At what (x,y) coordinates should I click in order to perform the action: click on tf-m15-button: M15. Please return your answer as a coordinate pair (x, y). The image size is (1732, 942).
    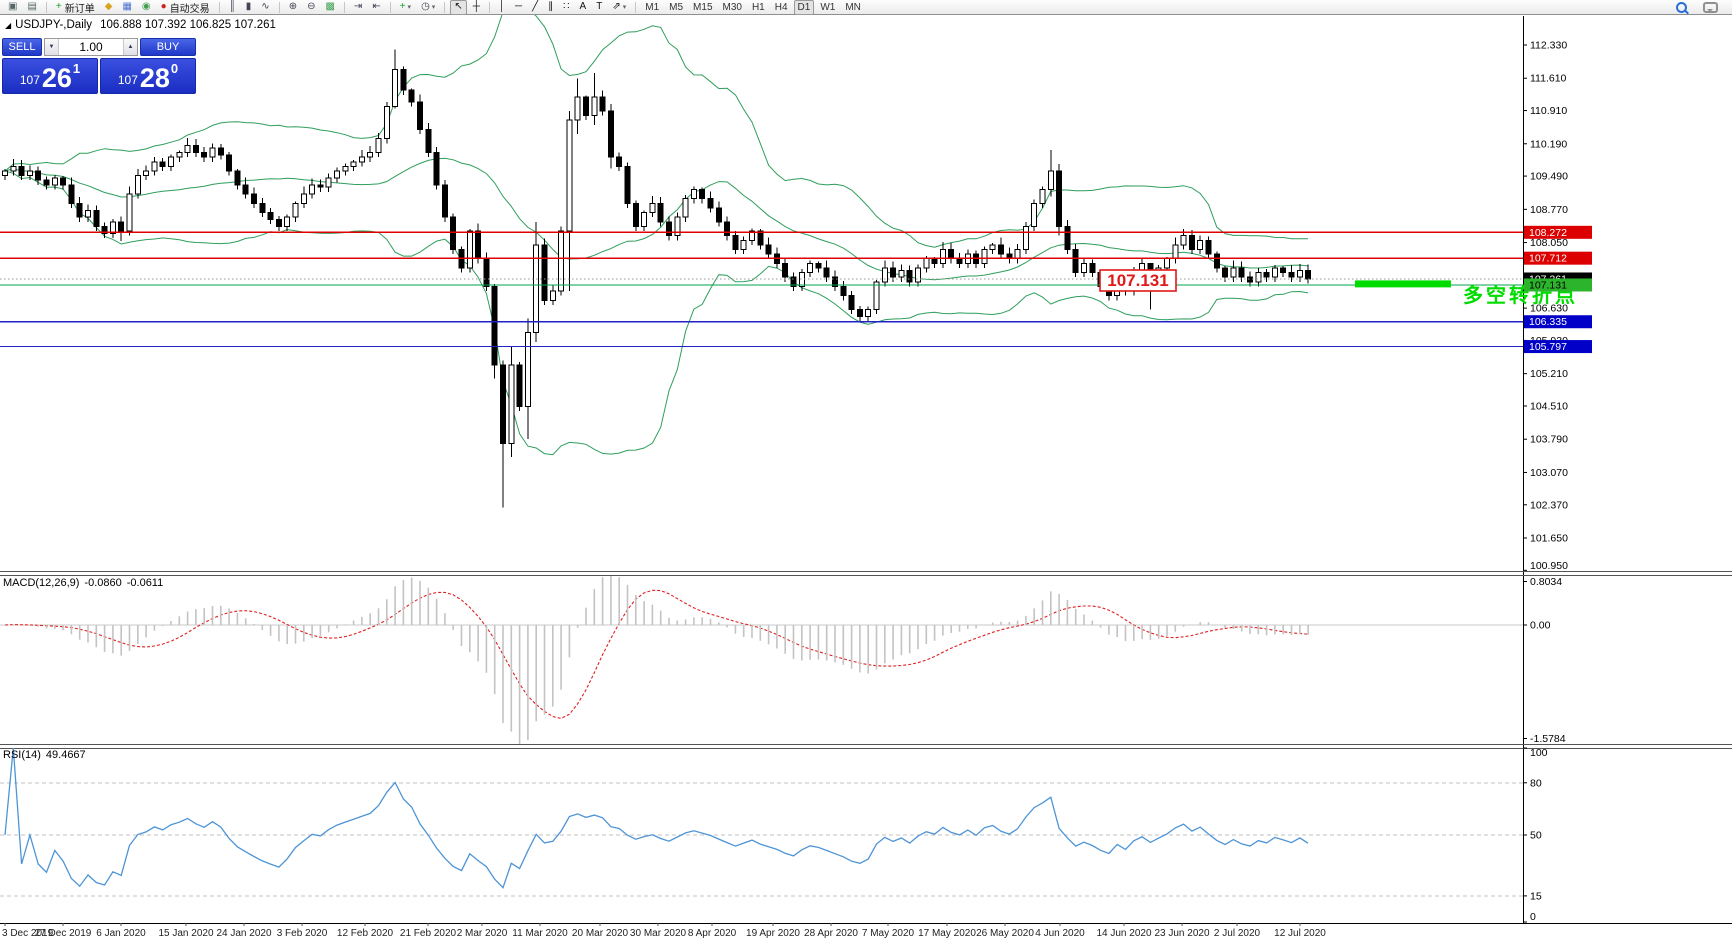
    Looking at the image, I should click on (702, 7).